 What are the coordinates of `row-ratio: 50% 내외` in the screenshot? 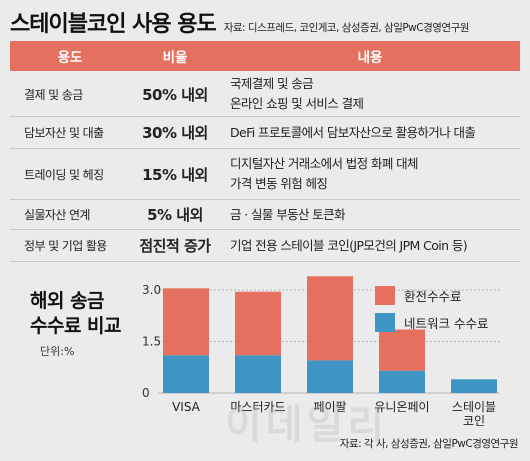 It's located at (175, 94).